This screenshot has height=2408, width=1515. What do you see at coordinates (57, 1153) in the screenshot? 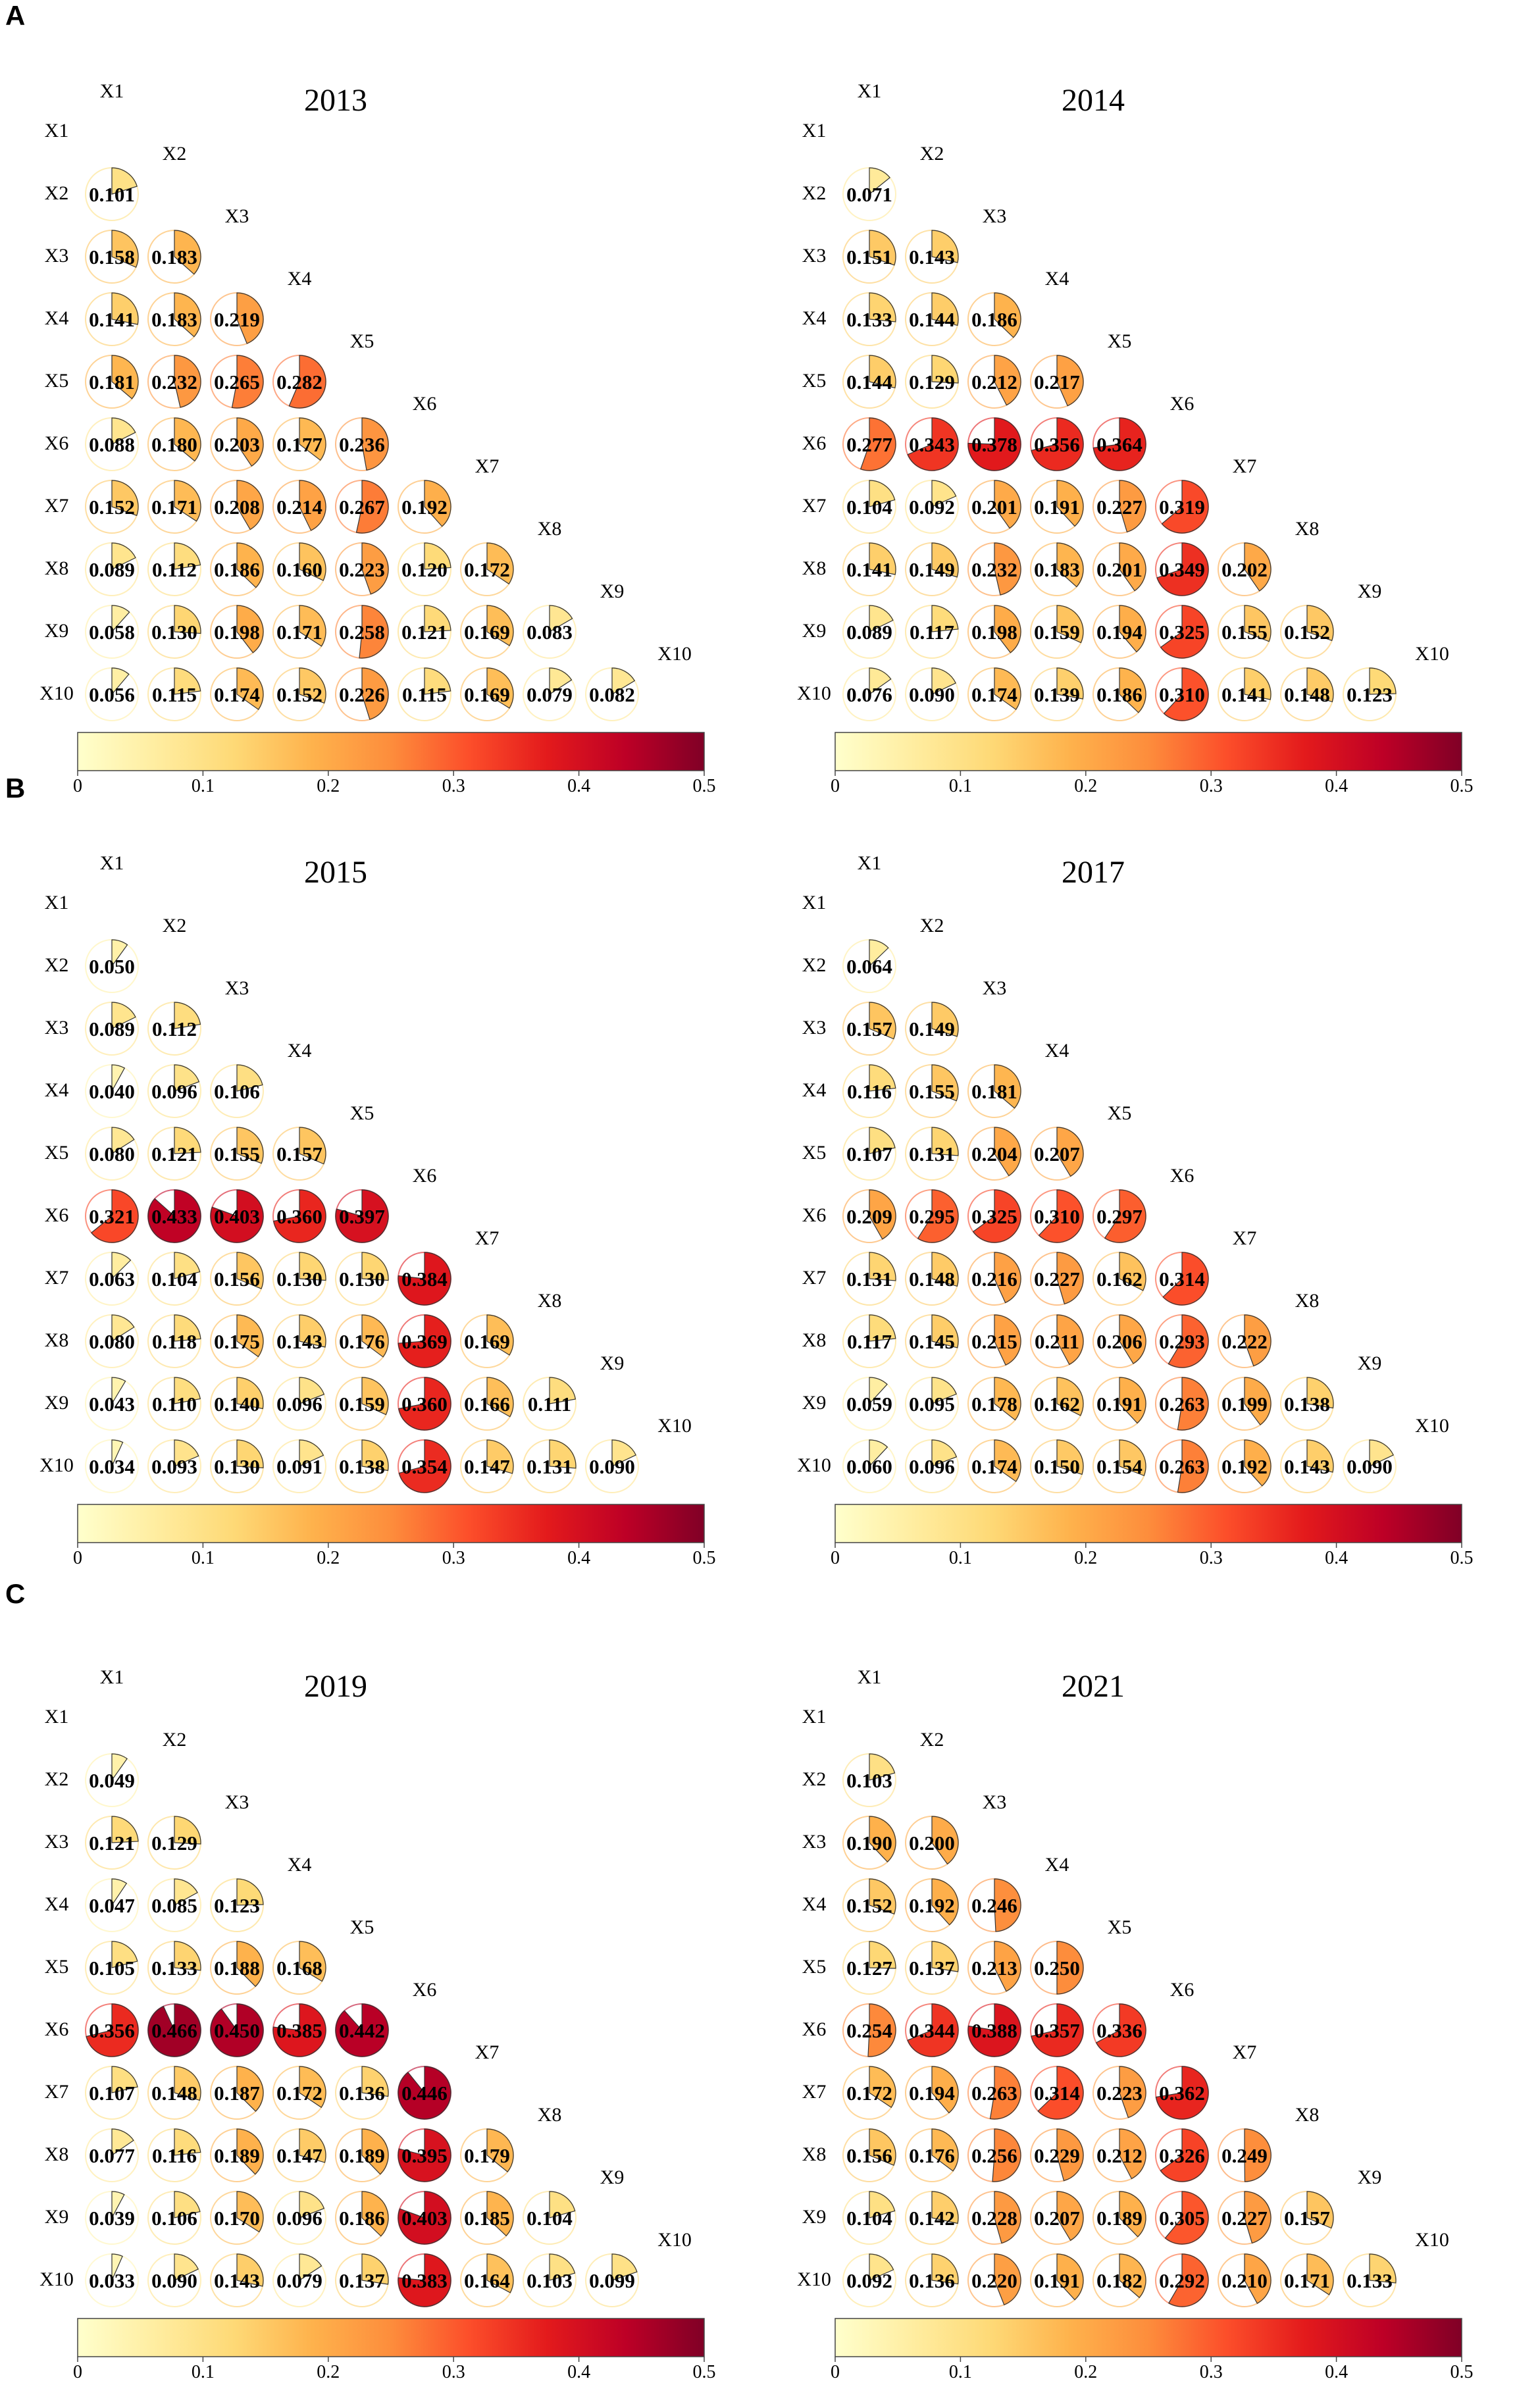
I see `row-label-x5: X5` at bounding box center [57, 1153].